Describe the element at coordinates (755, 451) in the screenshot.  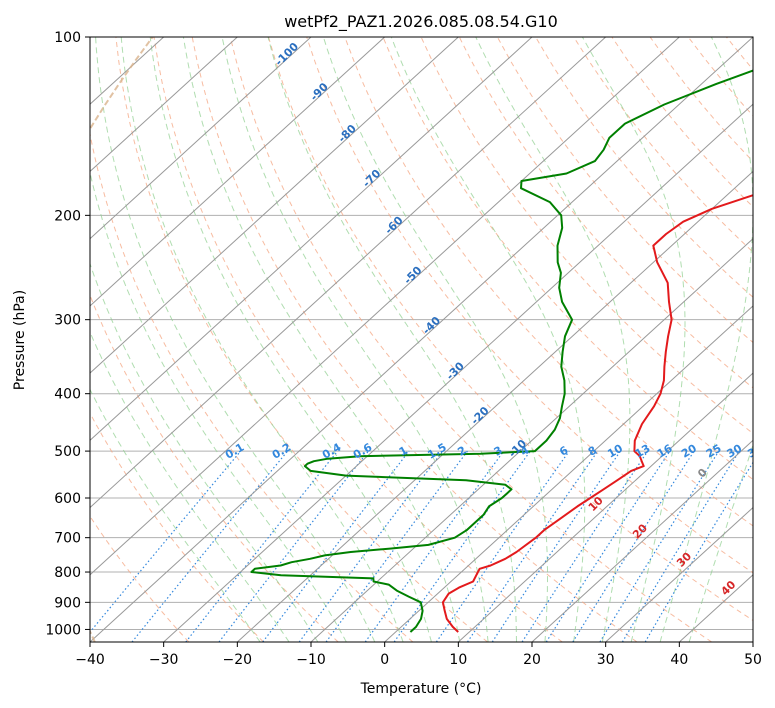
I see `mixing-ratio-label: 36` at that location.